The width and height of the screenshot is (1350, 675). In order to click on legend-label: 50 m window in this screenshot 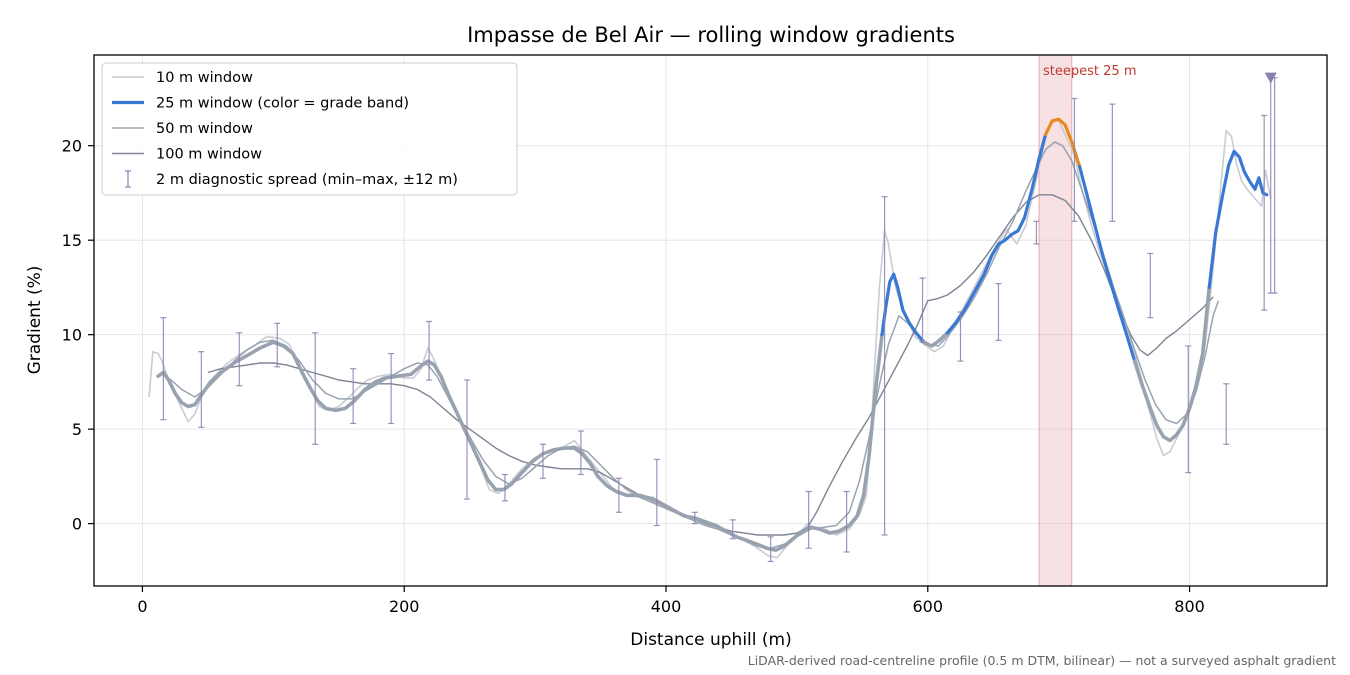, I will do `click(204, 129)`.